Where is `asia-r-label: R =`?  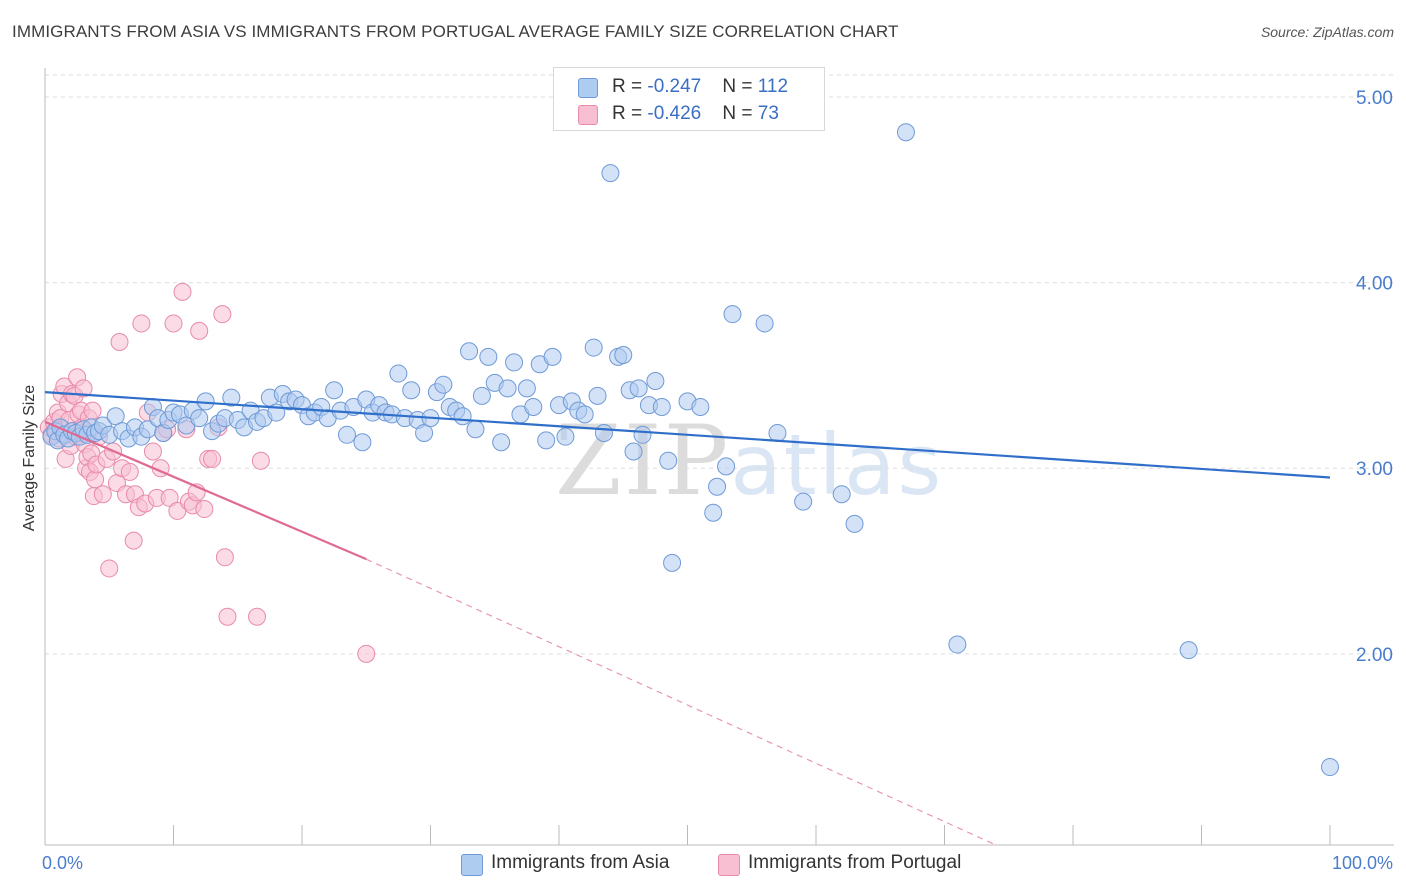 asia-r-label: R = is located at coordinates (630, 86).